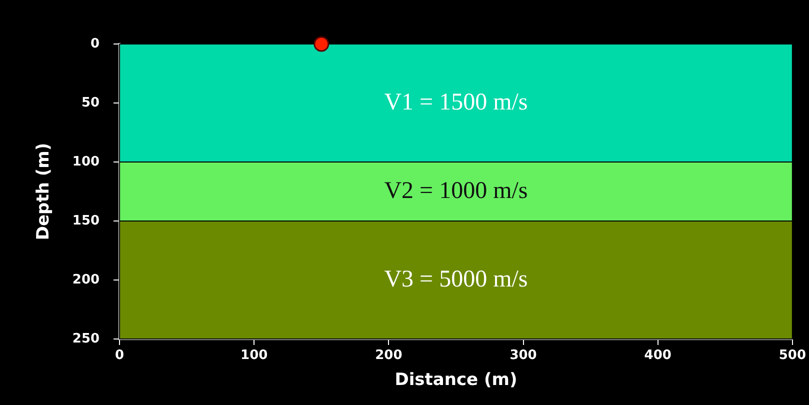 This screenshot has width=809, height=405. Describe the element at coordinates (95, 44) in the screenshot. I see `y-tick-label: 0` at that location.